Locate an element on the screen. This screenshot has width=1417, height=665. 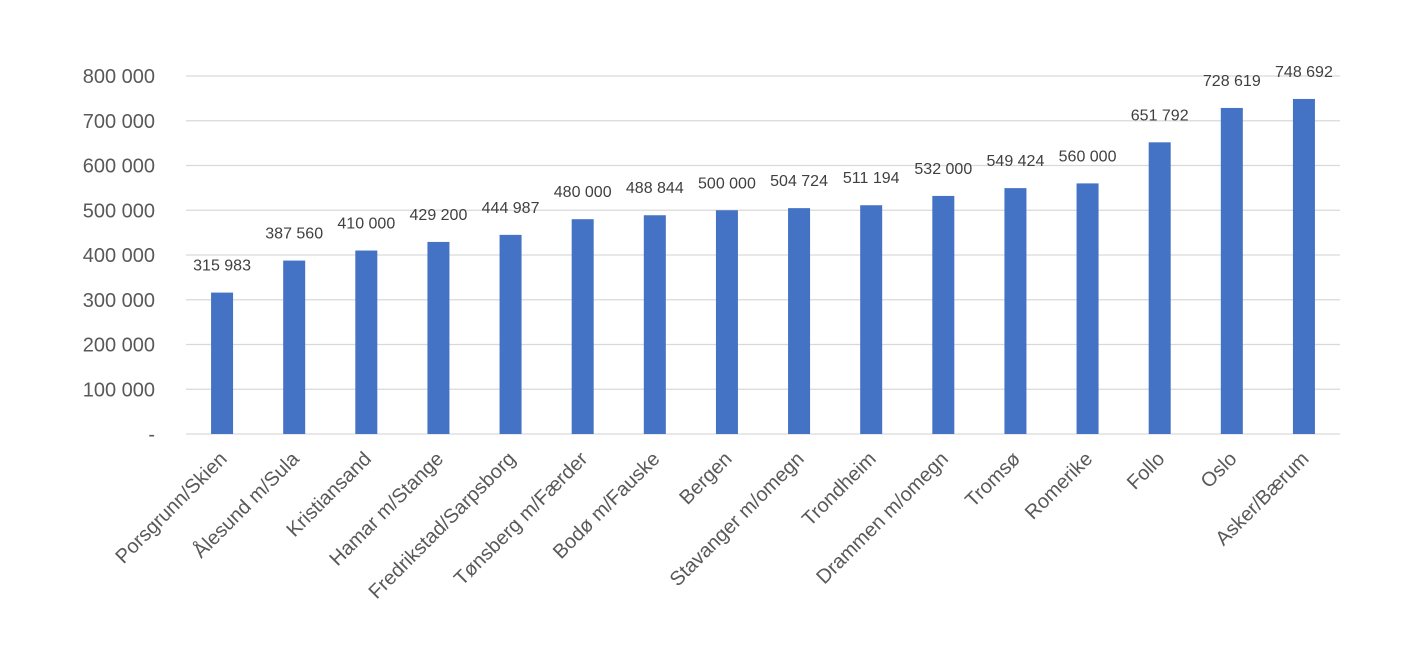
data-label: 728 619 is located at coordinates (1232, 81).